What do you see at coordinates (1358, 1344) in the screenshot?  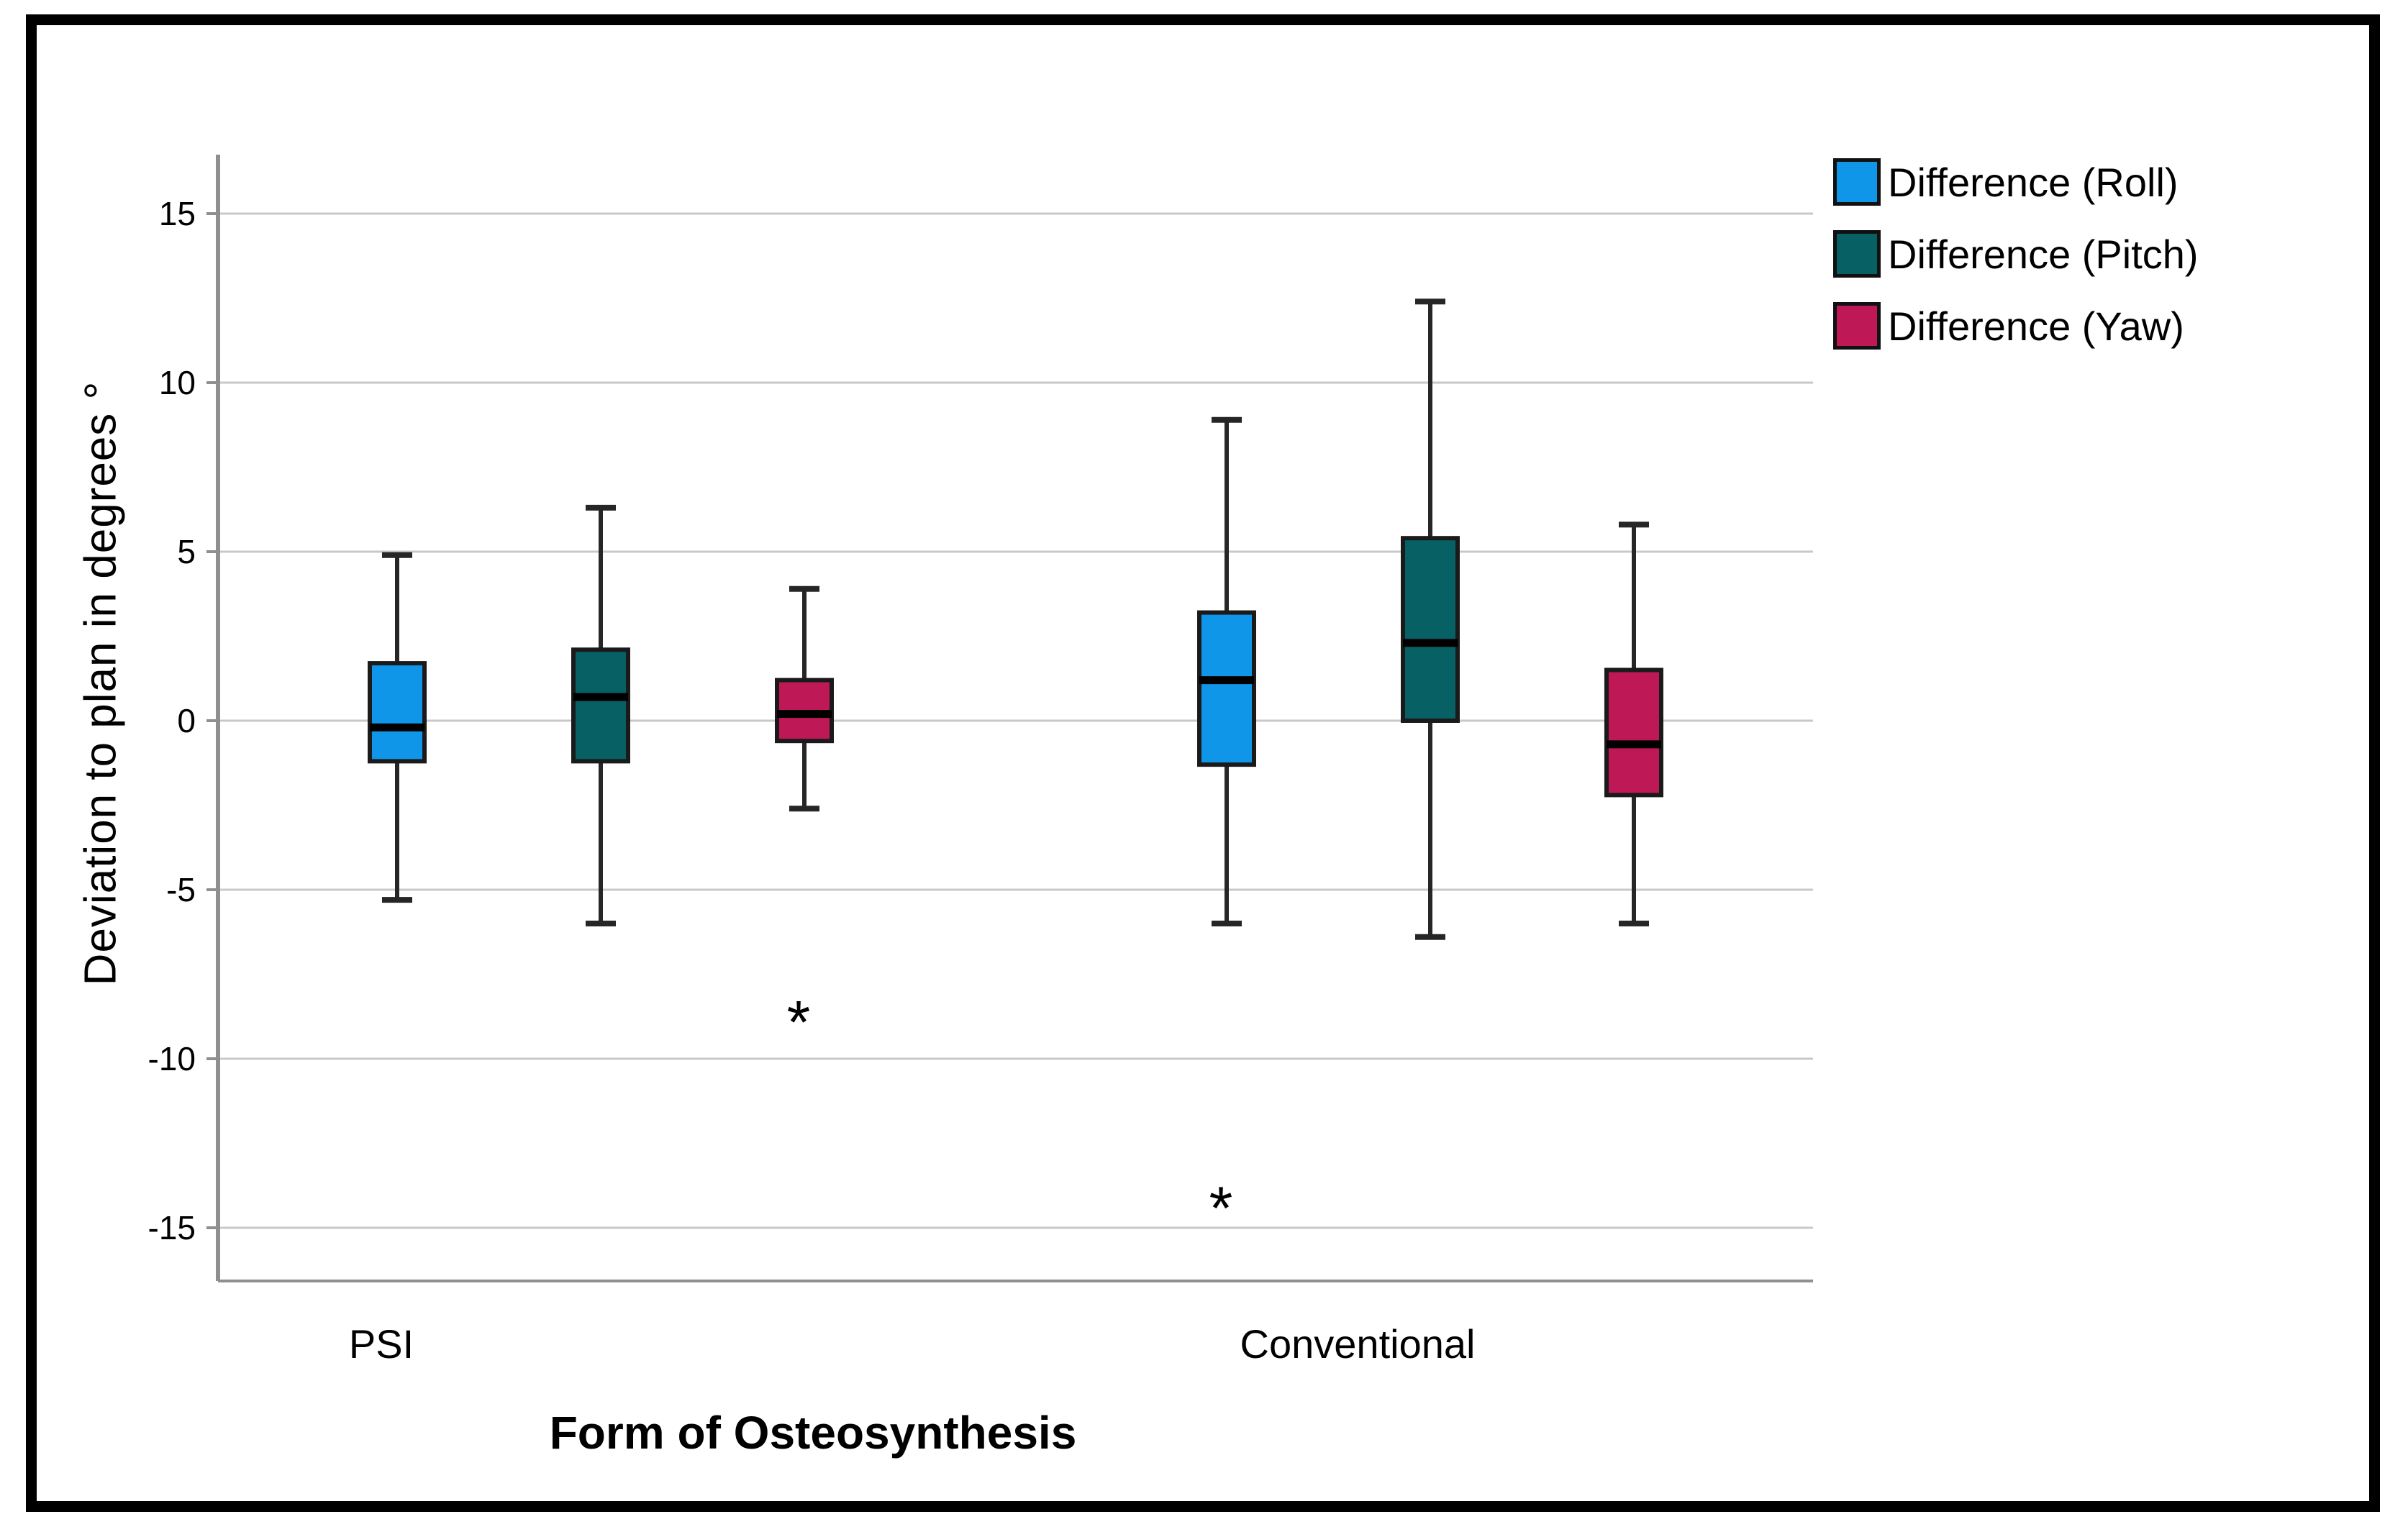 I see `x-category-label: Conventional` at bounding box center [1358, 1344].